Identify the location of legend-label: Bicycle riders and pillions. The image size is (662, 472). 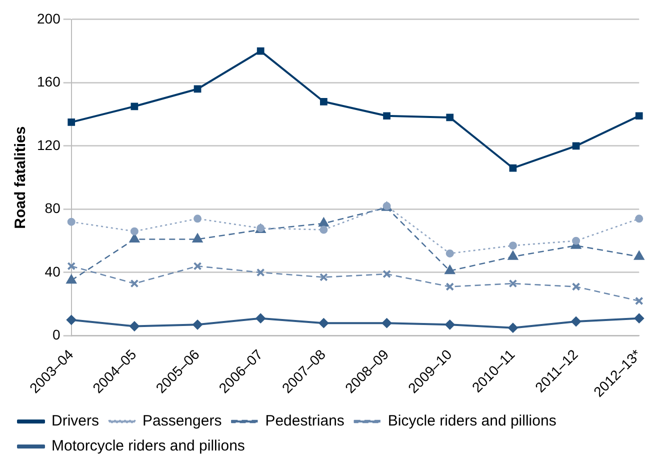
(472, 421).